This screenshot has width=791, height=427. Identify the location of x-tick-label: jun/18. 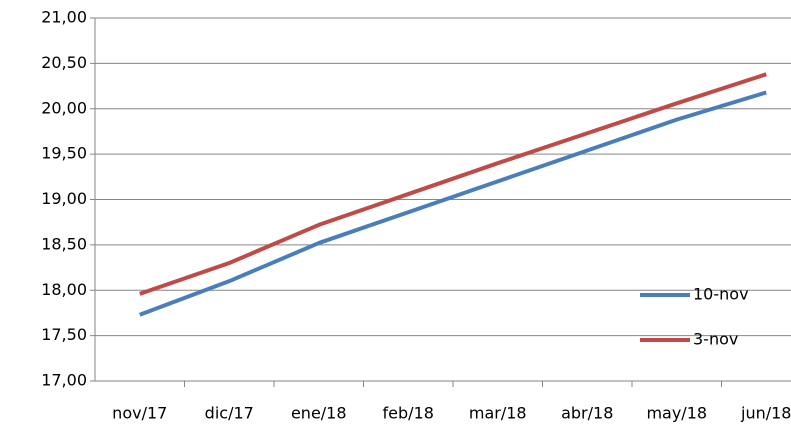
(765, 413).